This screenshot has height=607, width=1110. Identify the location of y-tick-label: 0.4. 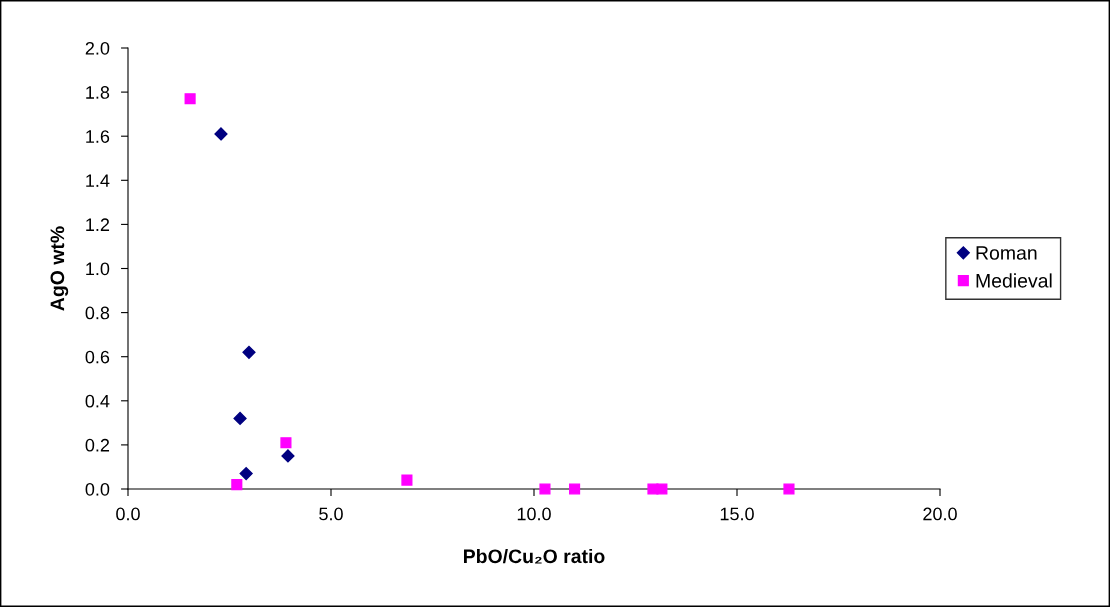
(97, 401).